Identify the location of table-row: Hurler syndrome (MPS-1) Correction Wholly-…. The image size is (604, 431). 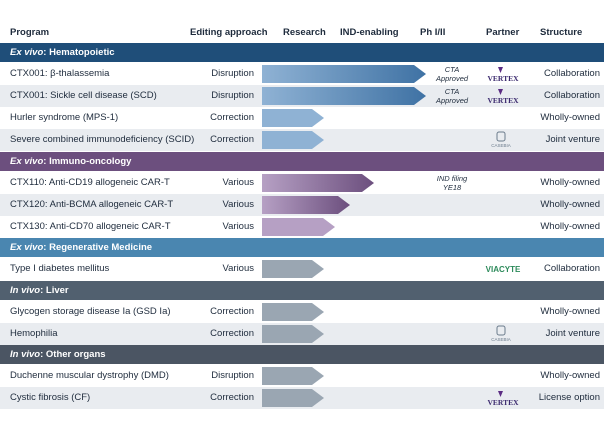
(302, 118).